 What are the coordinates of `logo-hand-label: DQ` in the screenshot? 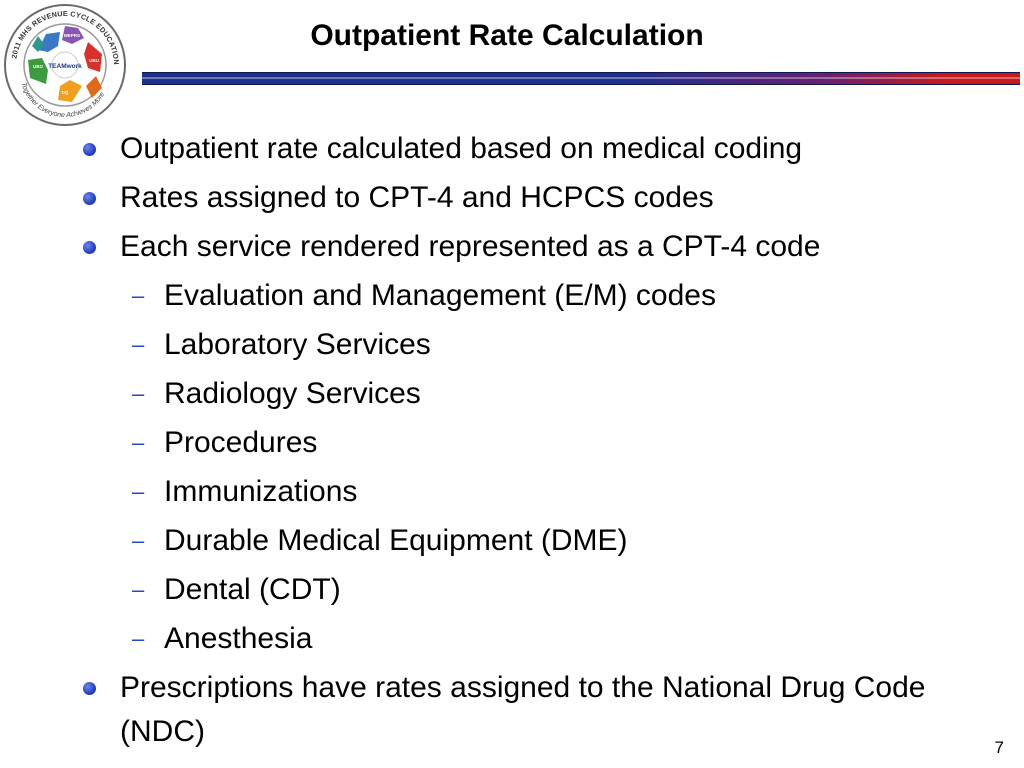 It's located at (65, 92).